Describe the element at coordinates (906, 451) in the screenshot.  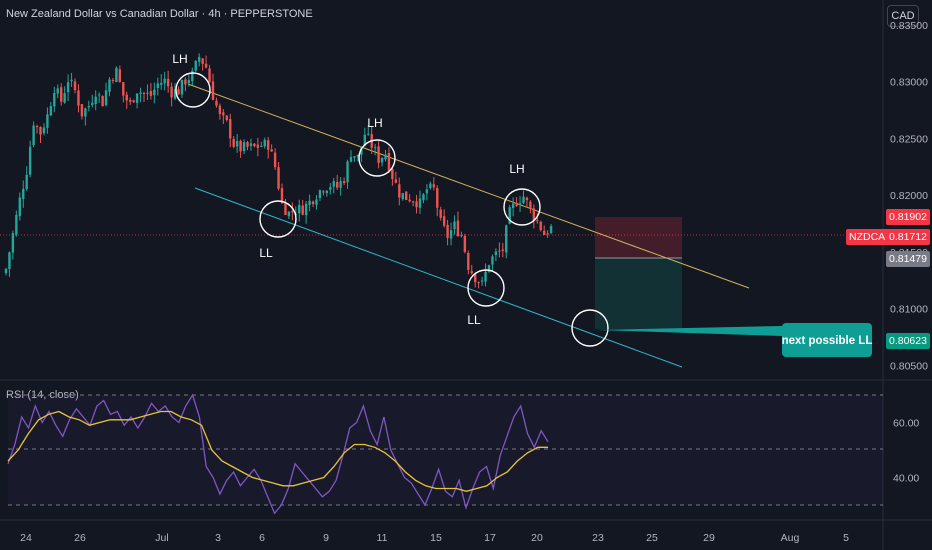
I see `rsi-axis: 60.00 40.00` at that location.